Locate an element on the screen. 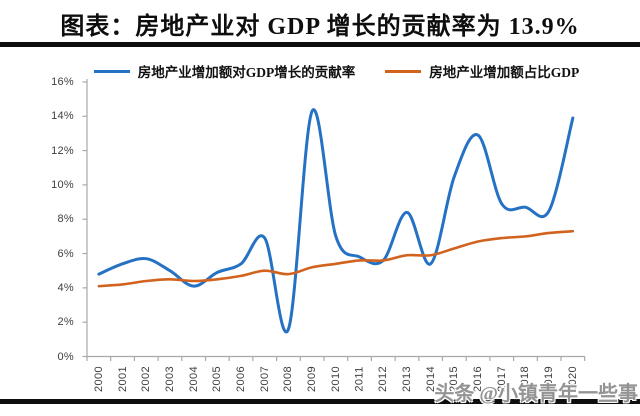 This screenshot has height=416, width=640. watermark: 头条 @小镇青年一些事 is located at coordinates (536, 394).